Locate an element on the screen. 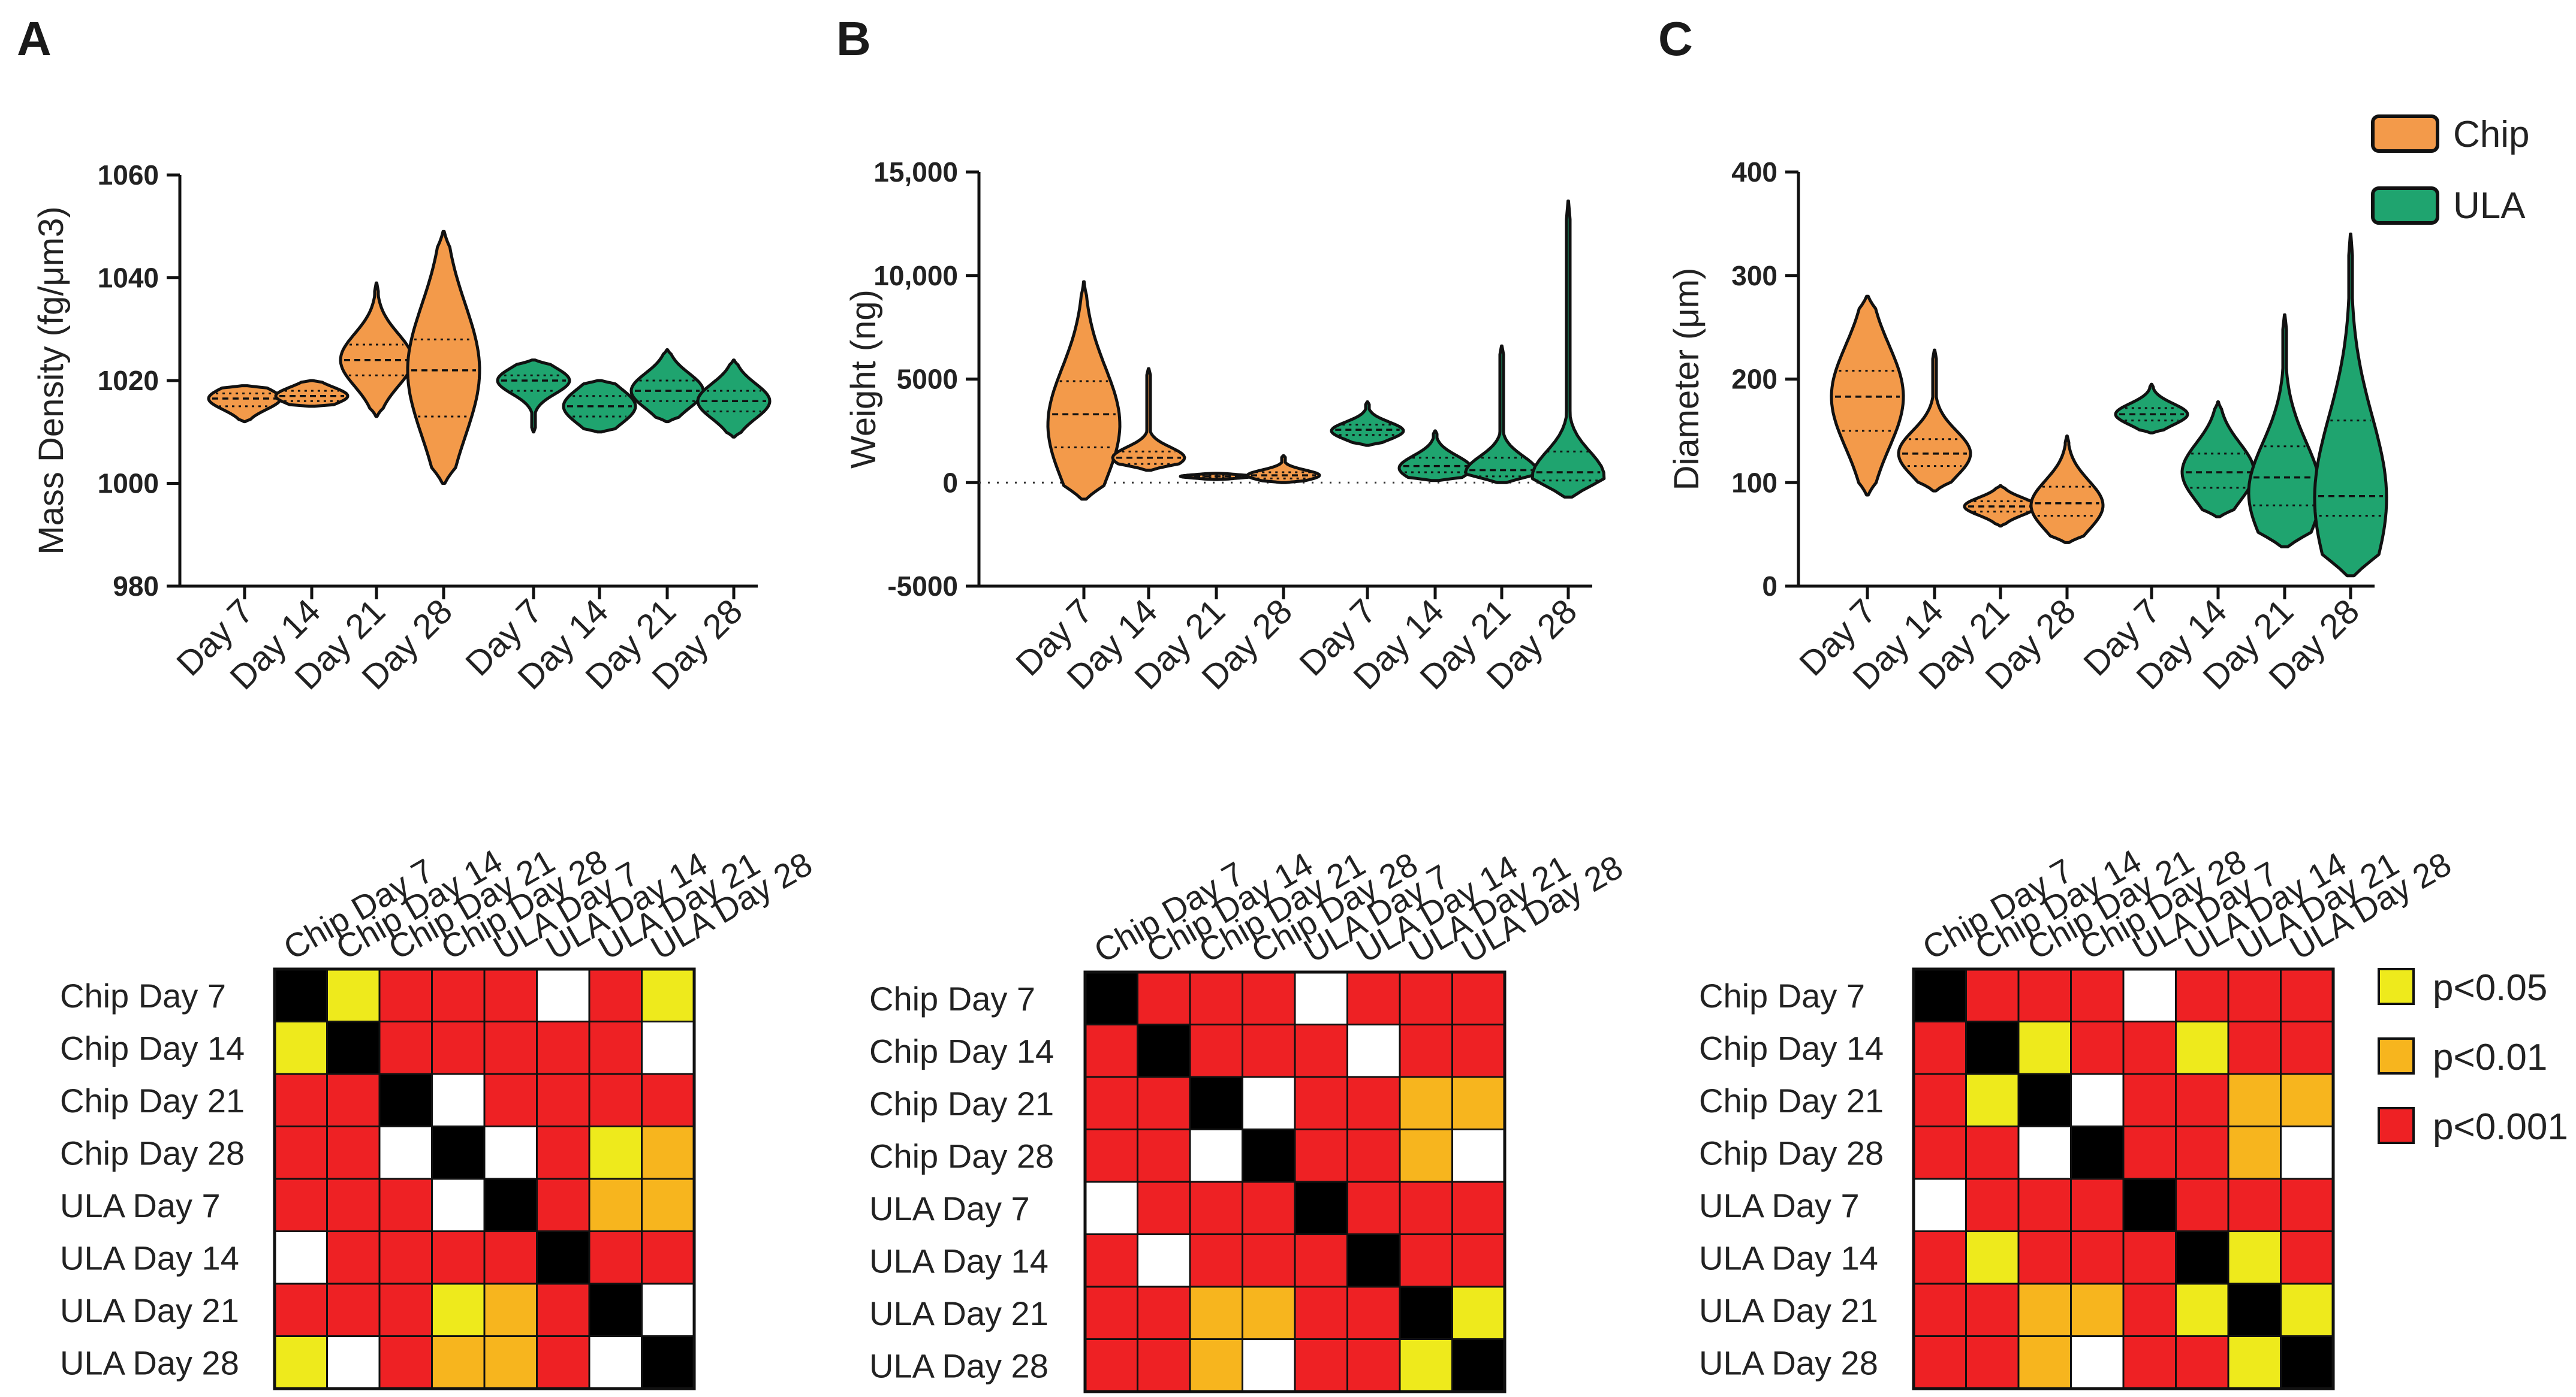  y-tick-label: 10,000 is located at coordinates (915, 275).